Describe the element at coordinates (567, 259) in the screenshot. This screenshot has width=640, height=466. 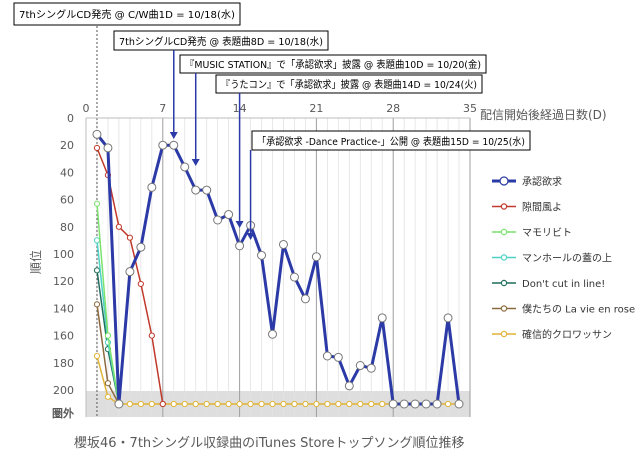
I see `legend-label: マンホールの蓋の上` at that location.